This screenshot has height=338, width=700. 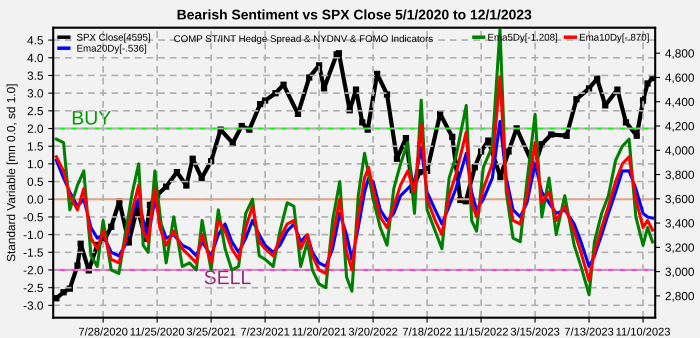 I want to click on x-tick-label: 3/15/2023, so click(x=535, y=331).